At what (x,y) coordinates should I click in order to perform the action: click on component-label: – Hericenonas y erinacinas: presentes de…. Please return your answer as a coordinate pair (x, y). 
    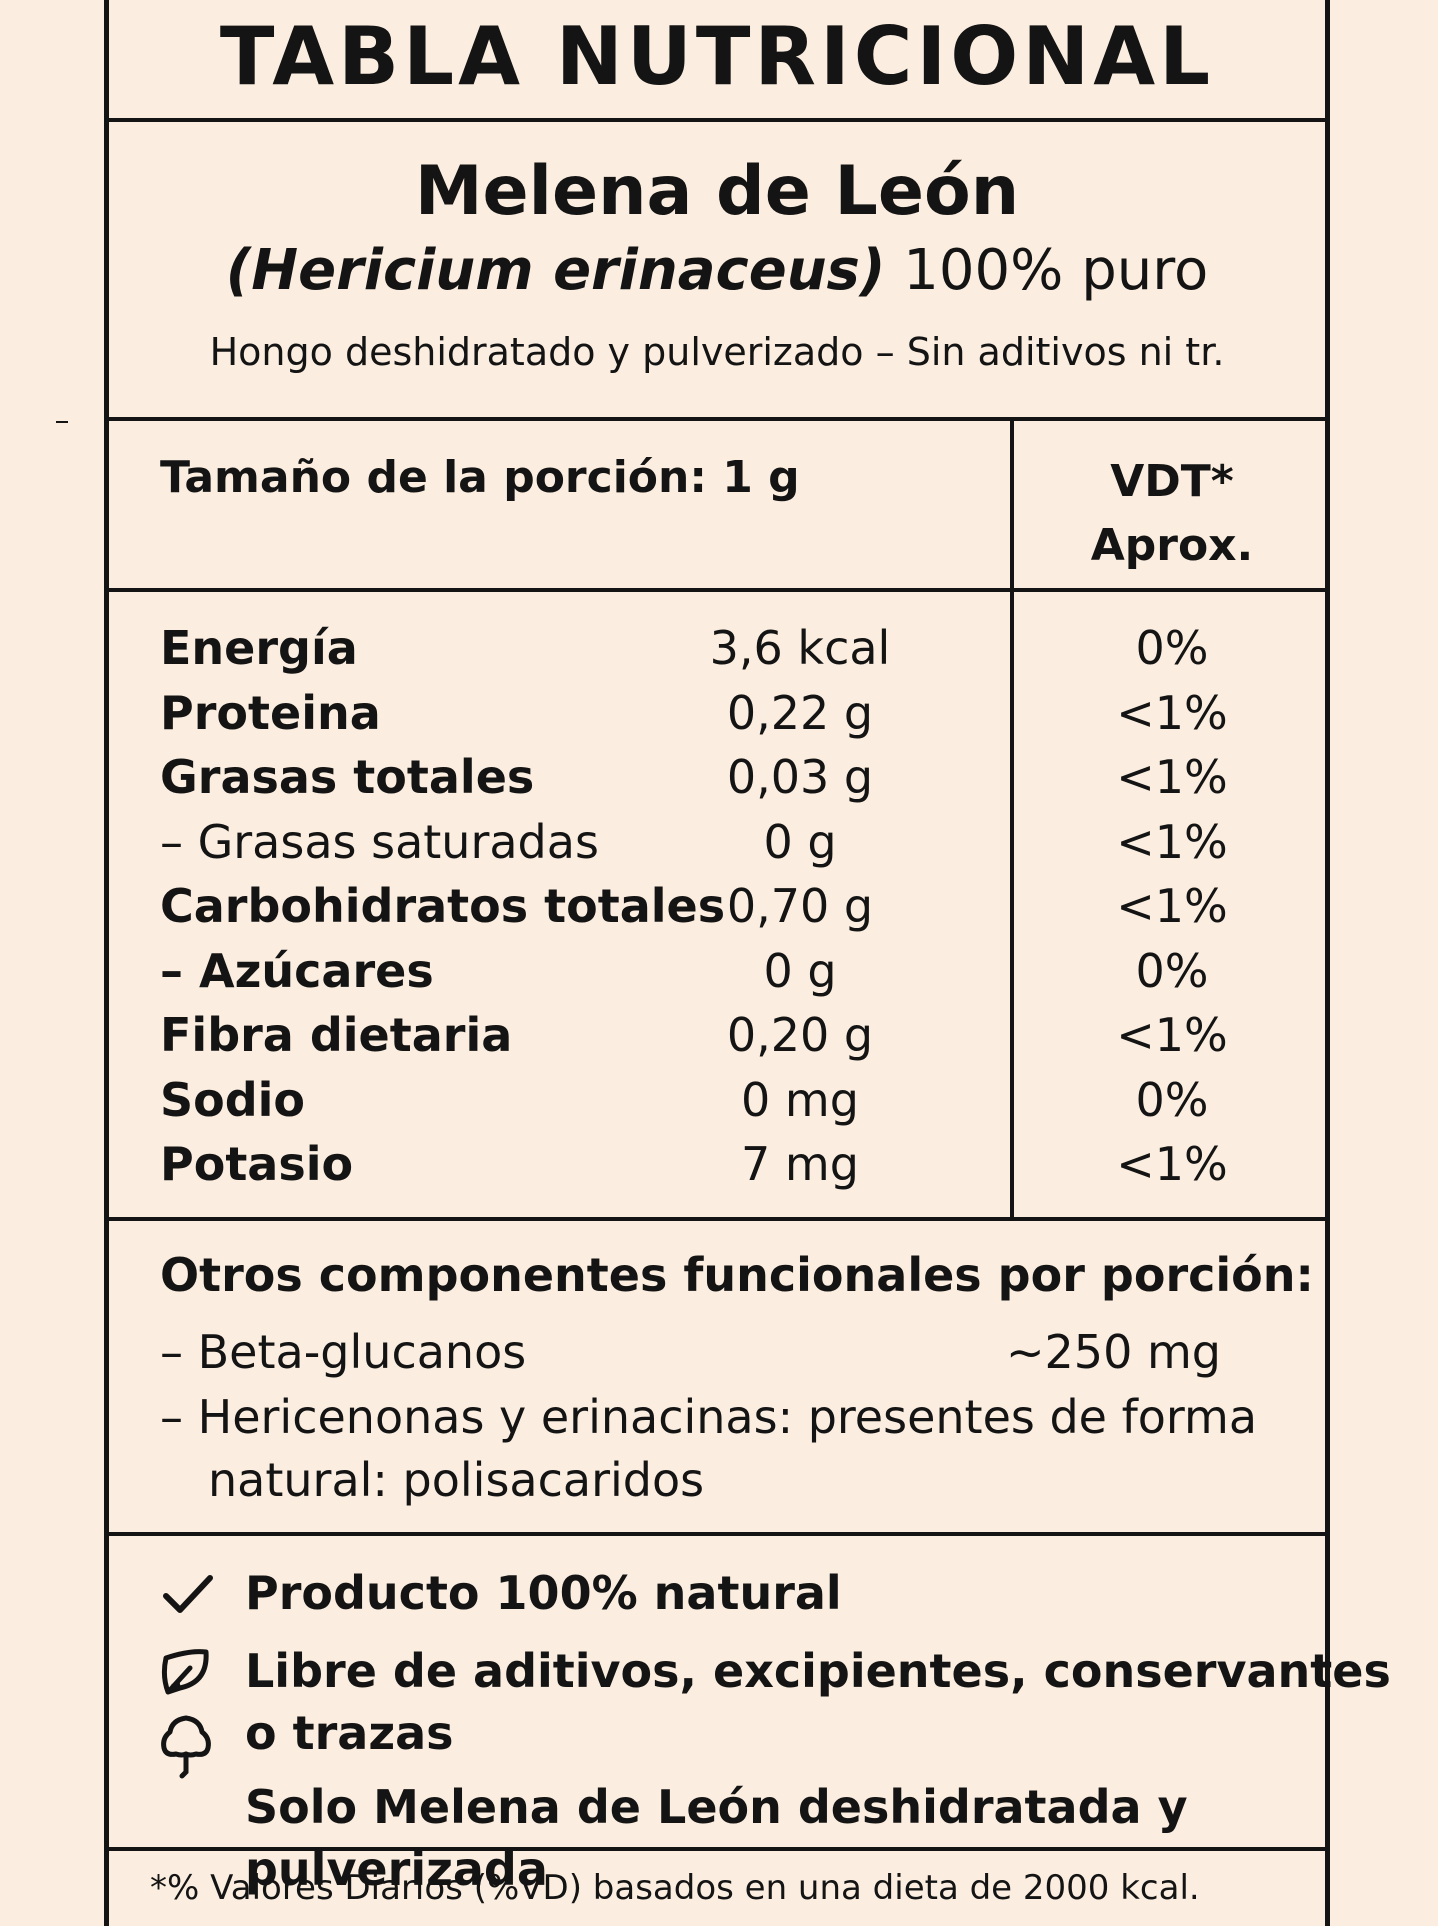
    Looking at the image, I should click on (709, 1417).